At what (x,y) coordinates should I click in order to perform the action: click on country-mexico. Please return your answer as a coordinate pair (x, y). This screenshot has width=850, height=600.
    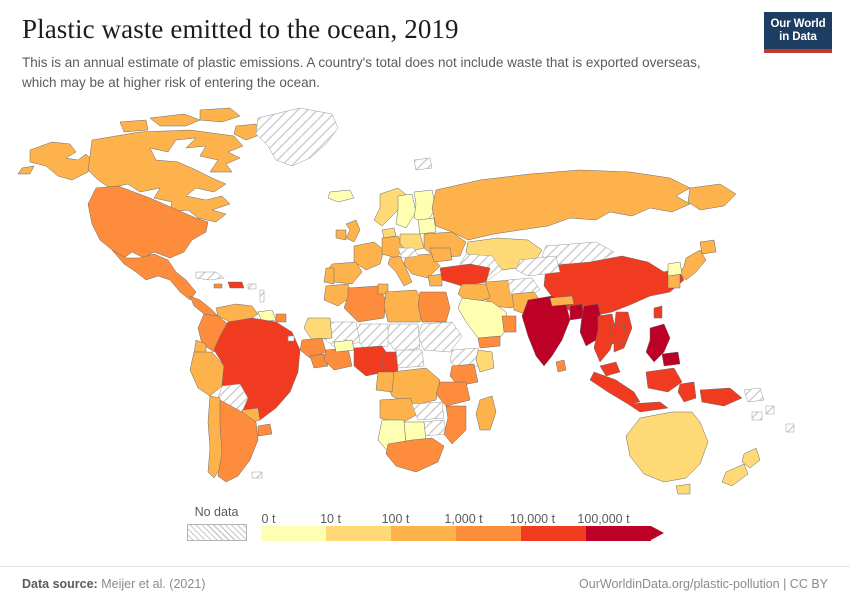
    Looking at the image, I should click on (154, 275).